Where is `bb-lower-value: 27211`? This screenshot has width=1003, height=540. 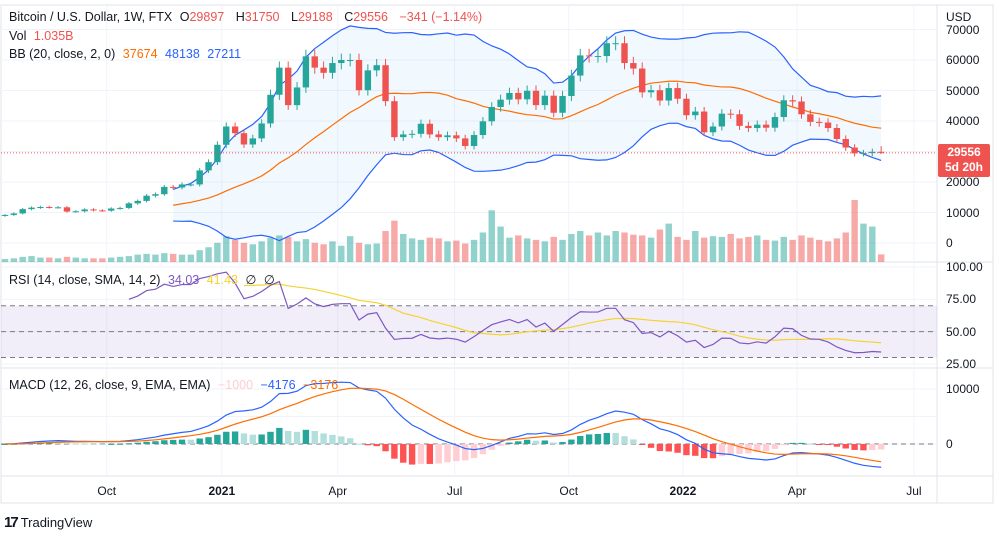
bb-lower-value: 27211 is located at coordinates (224, 54).